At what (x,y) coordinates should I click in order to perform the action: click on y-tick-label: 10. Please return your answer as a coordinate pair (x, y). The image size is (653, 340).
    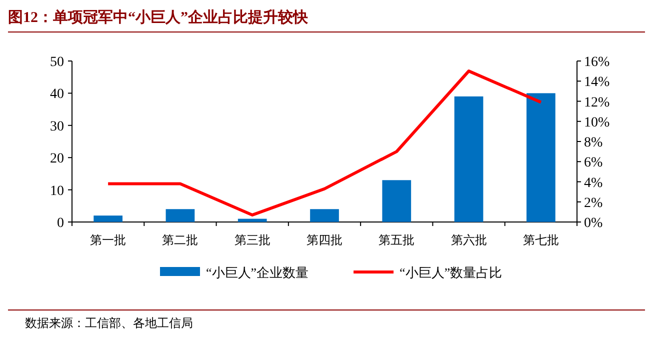
    Looking at the image, I should click on (57, 191).